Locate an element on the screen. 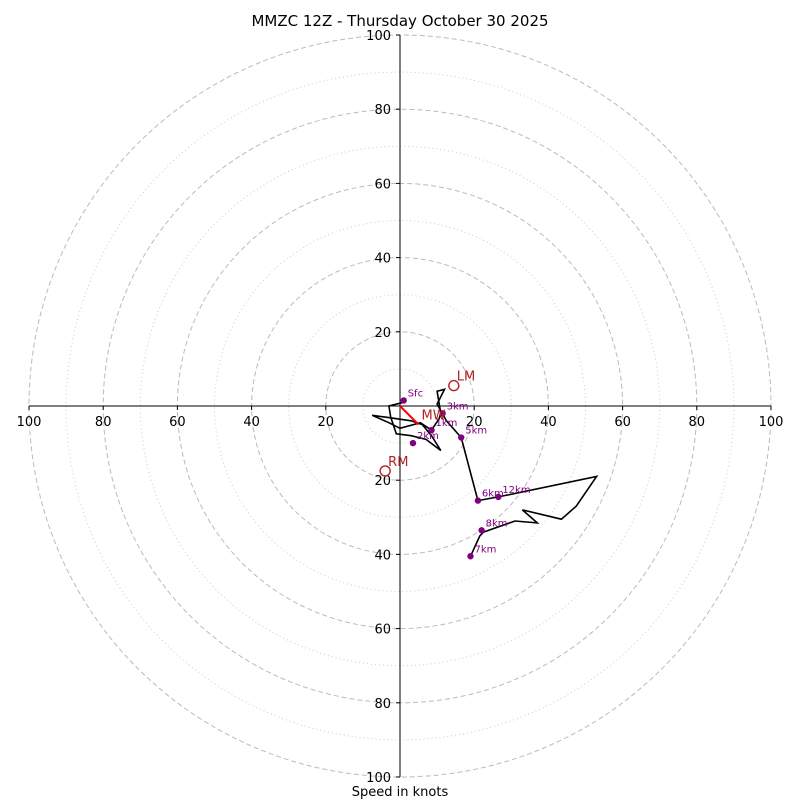 The width and height of the screenshot is (800, 800). height-label-12km: 12km is located at coordinates (516, 490).